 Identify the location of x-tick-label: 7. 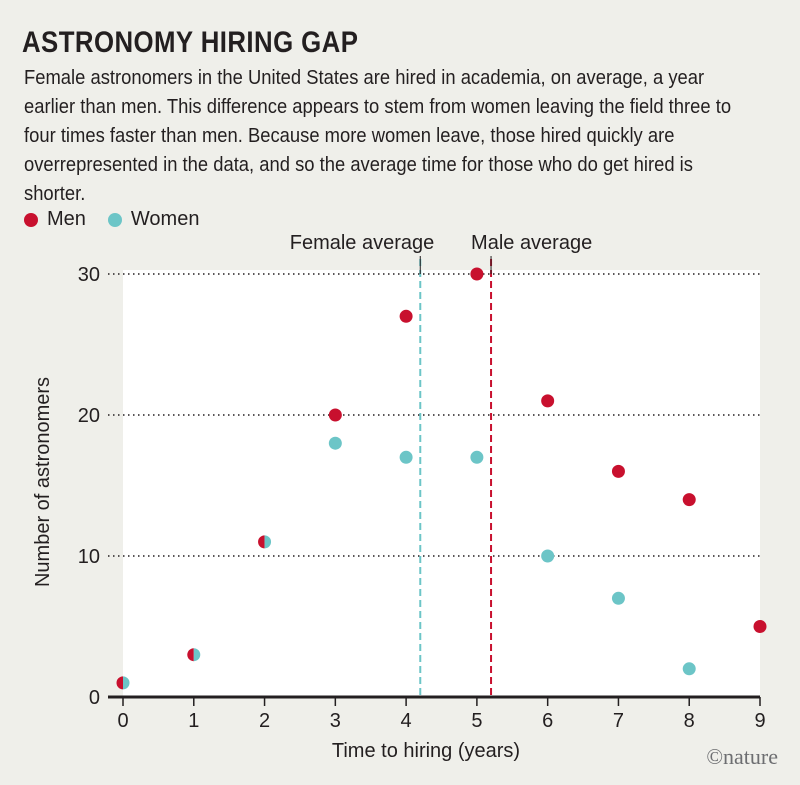
(618, 721).